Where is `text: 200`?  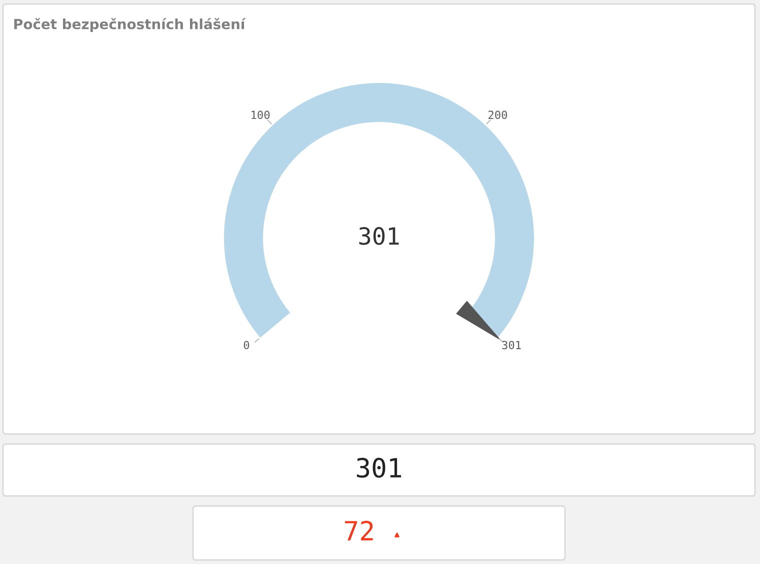 text: 200 is located at coordinates (498, 115).